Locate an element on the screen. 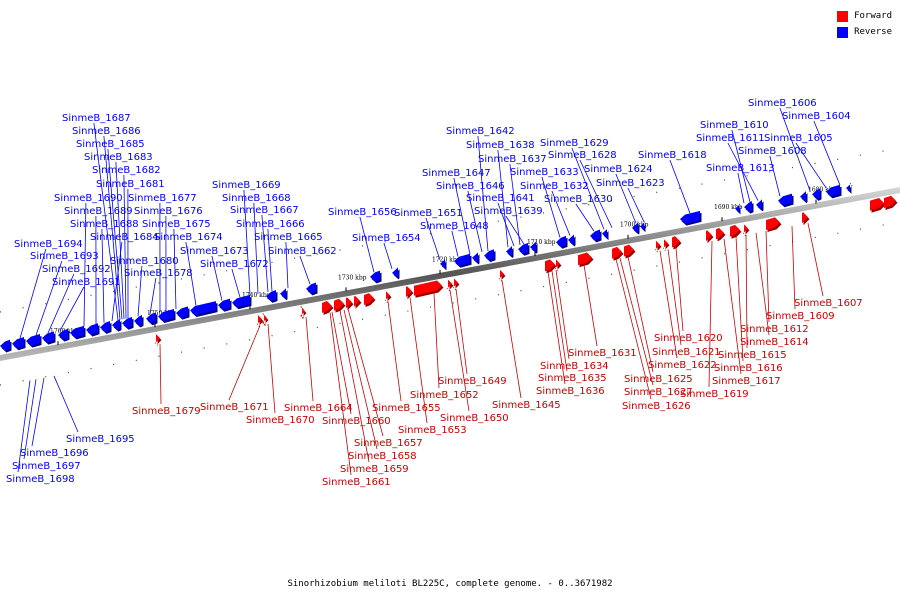  gene-label: SinmeB_1676 is located at coordinates (168, 211).